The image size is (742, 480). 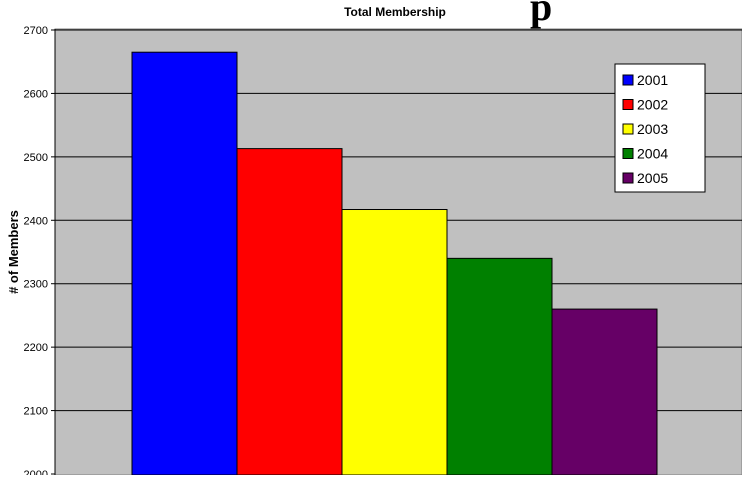 I want to click on page-heading-fragment: p, so click(x=541, y=14).